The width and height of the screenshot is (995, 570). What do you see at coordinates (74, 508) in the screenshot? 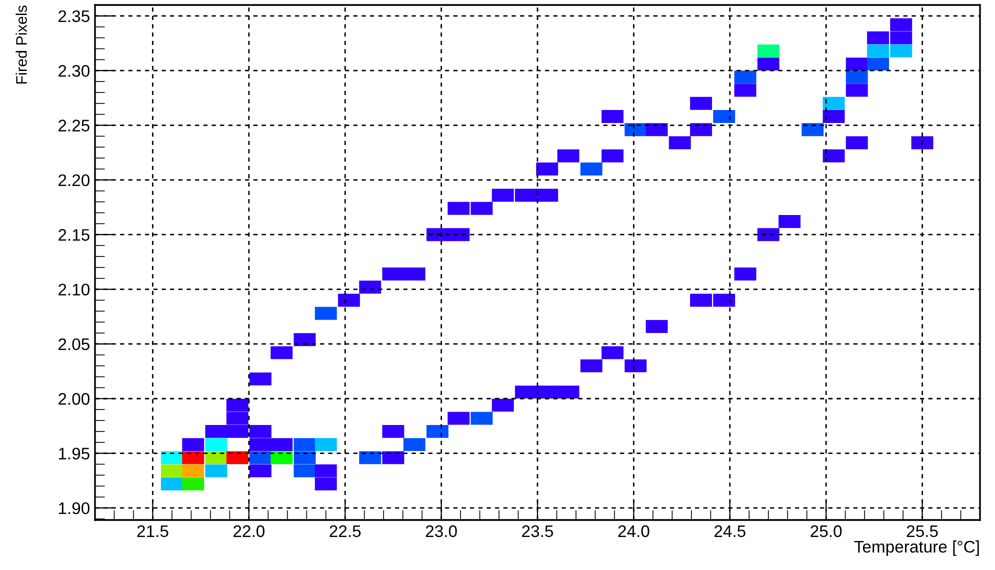
I see `y-tick-label: 1.90` at bounding box center [74, 508].